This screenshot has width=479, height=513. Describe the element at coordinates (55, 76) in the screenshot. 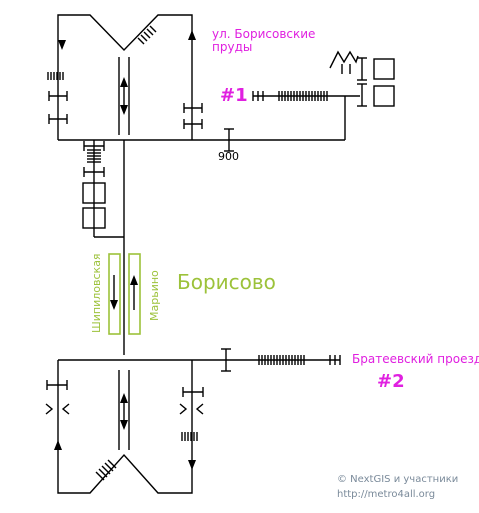

I see `top-left-stairs-icon` at that location.